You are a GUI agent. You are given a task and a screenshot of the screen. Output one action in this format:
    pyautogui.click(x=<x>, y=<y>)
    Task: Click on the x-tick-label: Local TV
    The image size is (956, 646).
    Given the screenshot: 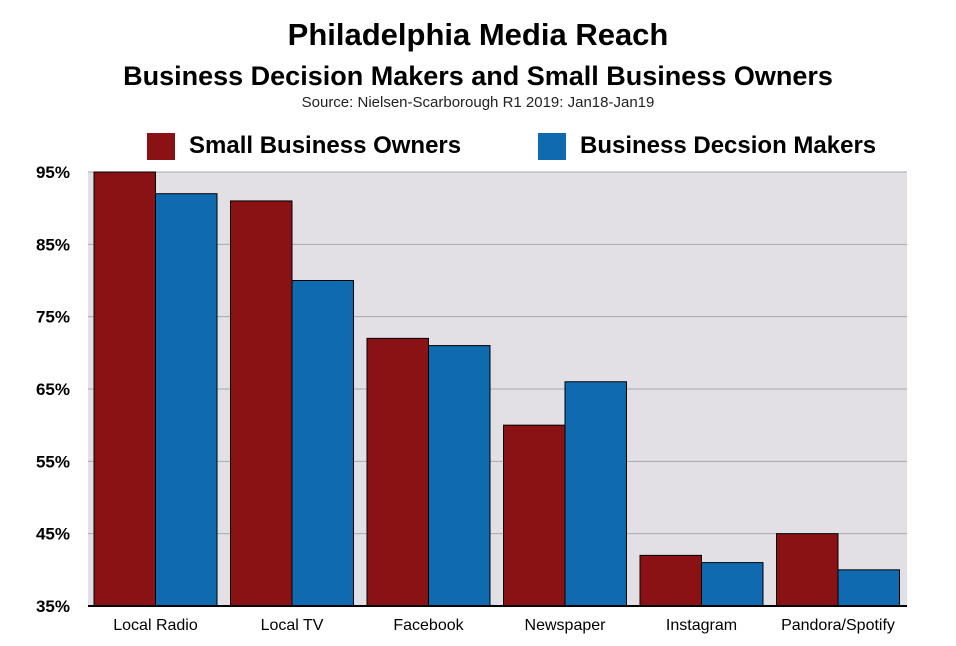 What is the action you would take?
    pyautogui.click(x=292, y=625)
    